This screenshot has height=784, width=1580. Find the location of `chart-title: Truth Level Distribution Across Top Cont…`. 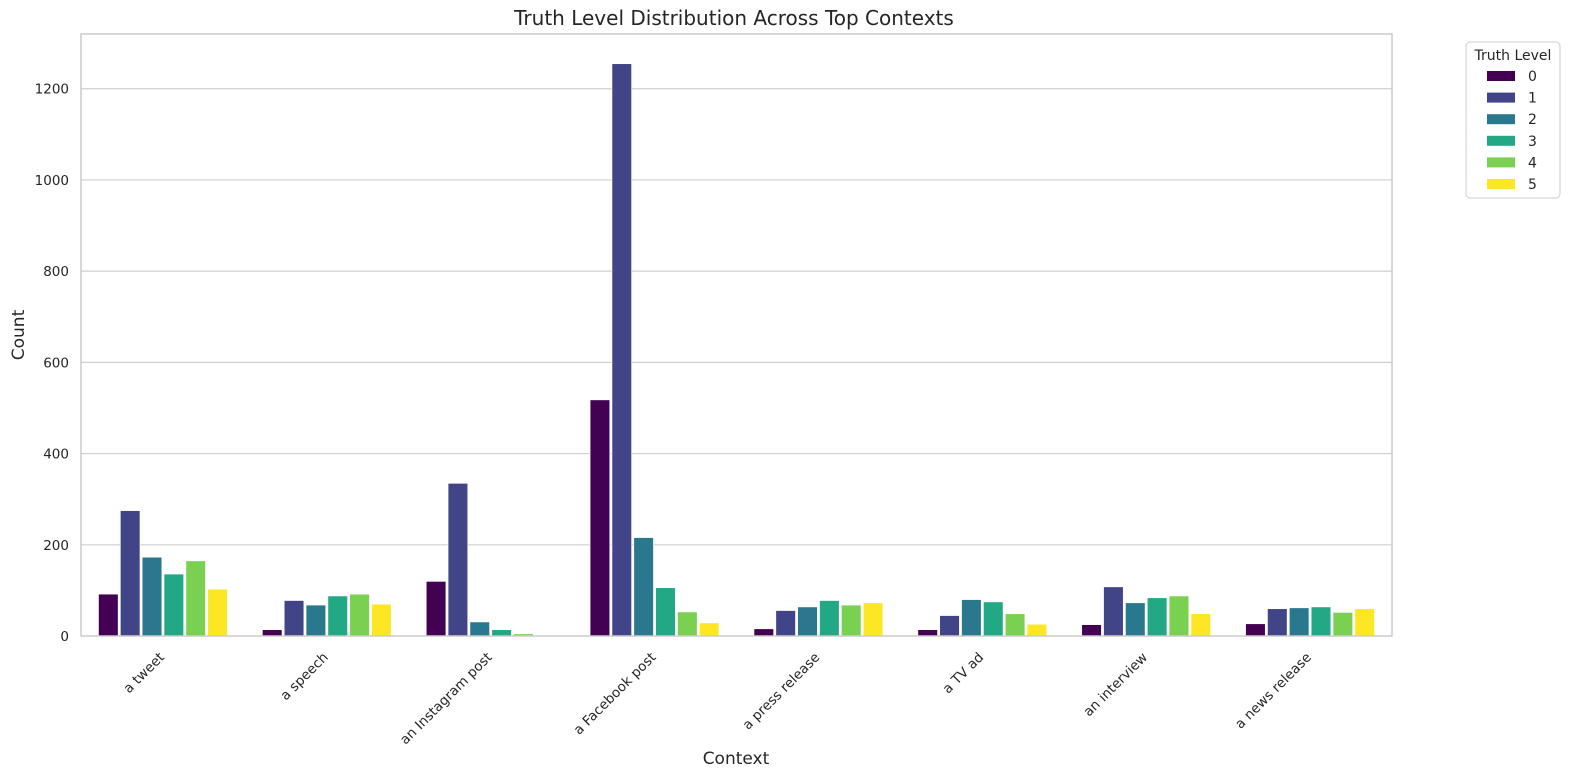

chart-title: Truth Level Distribution Across Top Cont… is located at coordinates (733, 18).